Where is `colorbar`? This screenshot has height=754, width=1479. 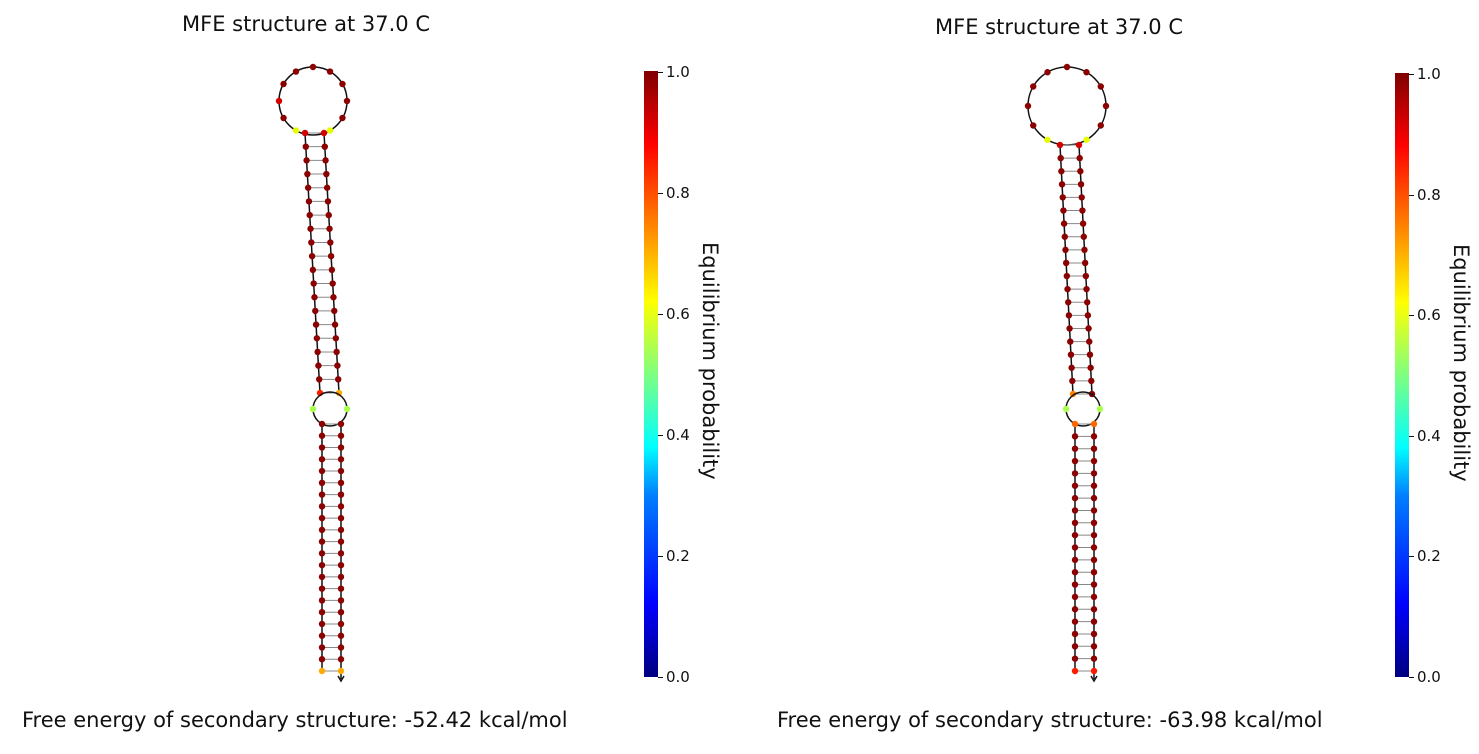
colorbar is located at coordinates (651, 374).